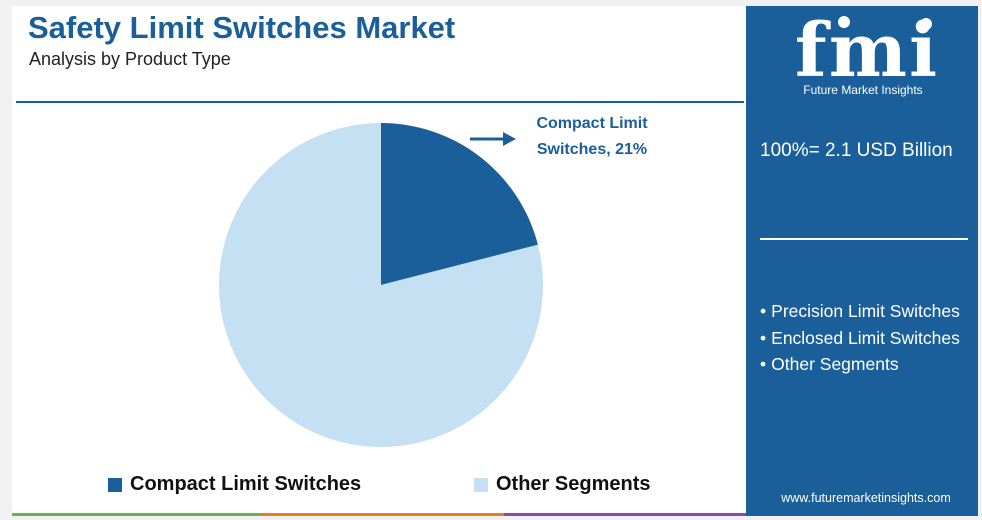 The image size is (982, 520). What do you see at coordinates (380, 102) in the screenshot?
I see `header-divider` at bounding box center [380, 102].